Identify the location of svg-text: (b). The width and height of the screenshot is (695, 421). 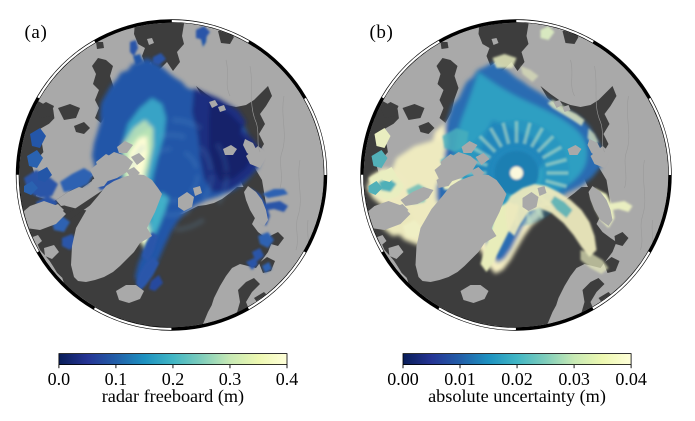
(382, 32).